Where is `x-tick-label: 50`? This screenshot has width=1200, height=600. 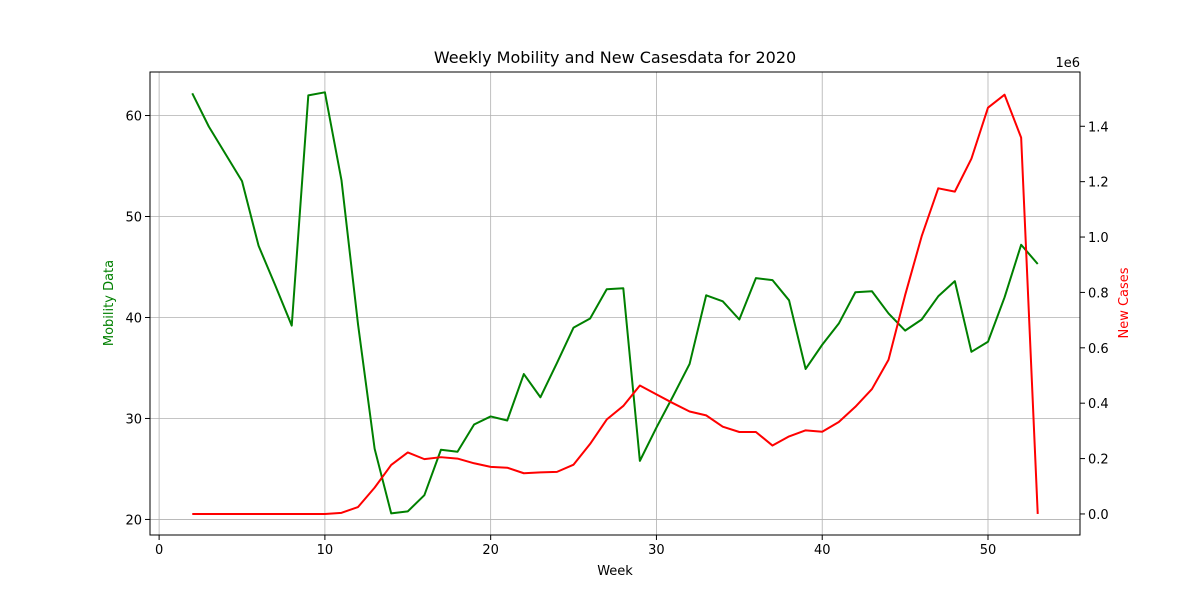 x-tick-label: 50 is located at coordinates (988, 550).